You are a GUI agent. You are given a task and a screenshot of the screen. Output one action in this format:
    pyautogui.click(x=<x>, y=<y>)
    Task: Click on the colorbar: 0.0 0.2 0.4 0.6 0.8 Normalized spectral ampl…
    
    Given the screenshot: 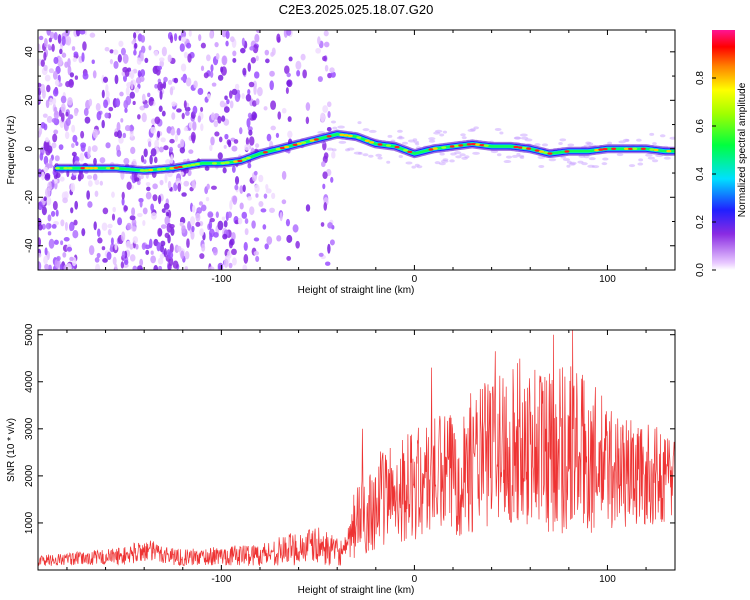 What is the action you would take?
    pyautogui.click(x=721, y=153)
    